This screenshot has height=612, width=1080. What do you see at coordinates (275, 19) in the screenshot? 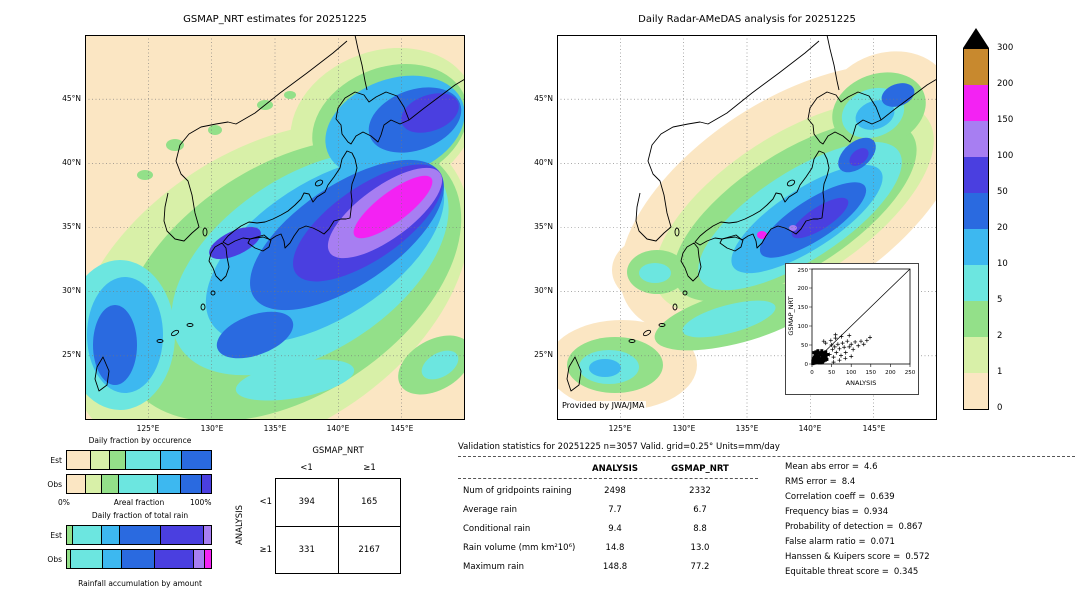
I see `left-map-title: GSMAP_NRT estimates for 20251225` at bounding box center [275, 19].